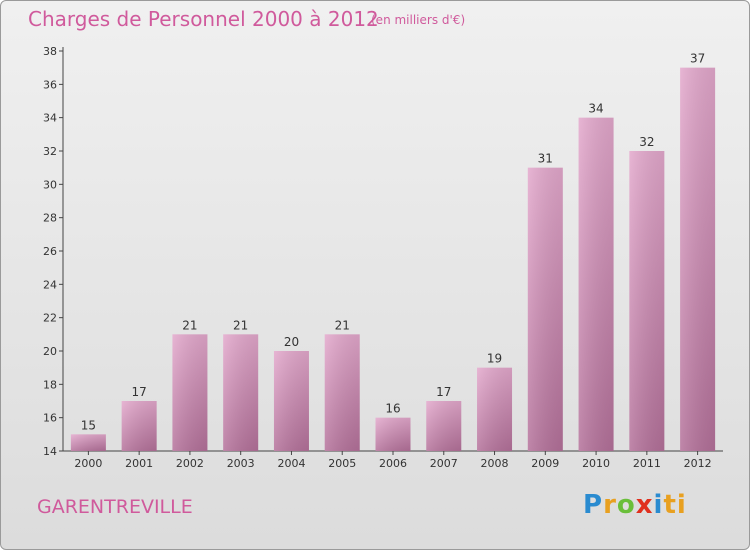 The height and width of the screenshot is (550, 750). What do you see at coordinates (444, 463) in the screenshot?
I see `x-tick-label: 2007` at bounding box center [444, 463].